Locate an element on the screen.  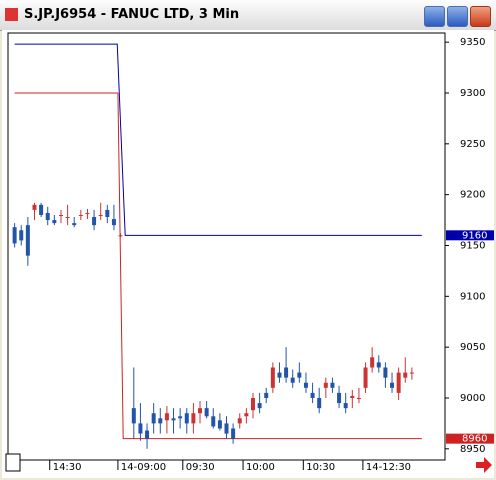
y-tick-label: 9000 is located at coordinates (472, 398).